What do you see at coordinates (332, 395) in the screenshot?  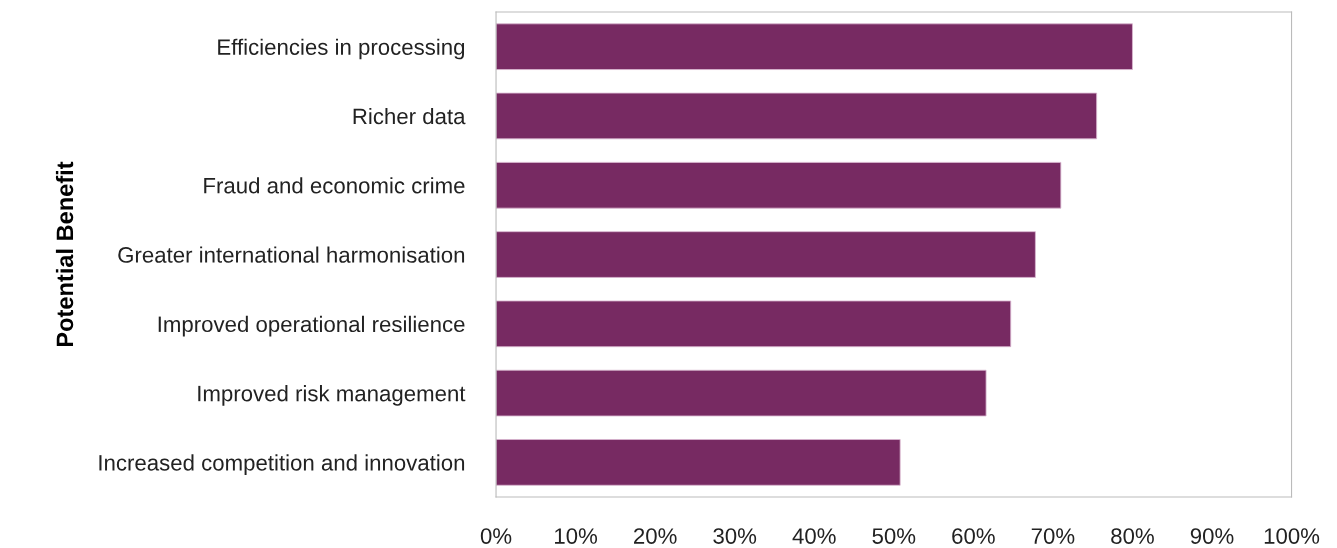 I see `y-tick-label: Improved risk management` at bounding box center [332, 395].